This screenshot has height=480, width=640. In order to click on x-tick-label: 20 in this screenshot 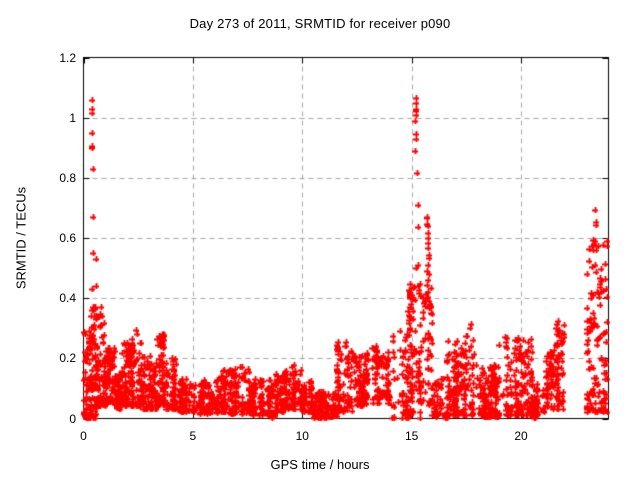, I will do `click(521, 436)`.